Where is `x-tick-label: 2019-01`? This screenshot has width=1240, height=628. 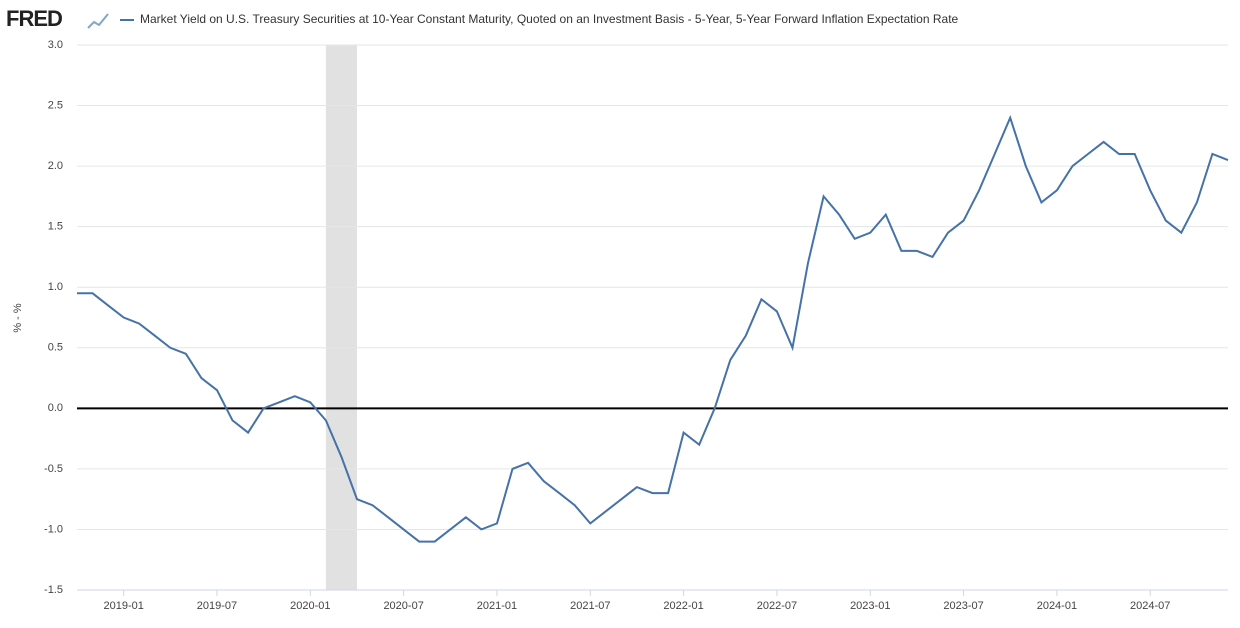 x-tick-label: 2019-01 is located at coordinates (123, 606).